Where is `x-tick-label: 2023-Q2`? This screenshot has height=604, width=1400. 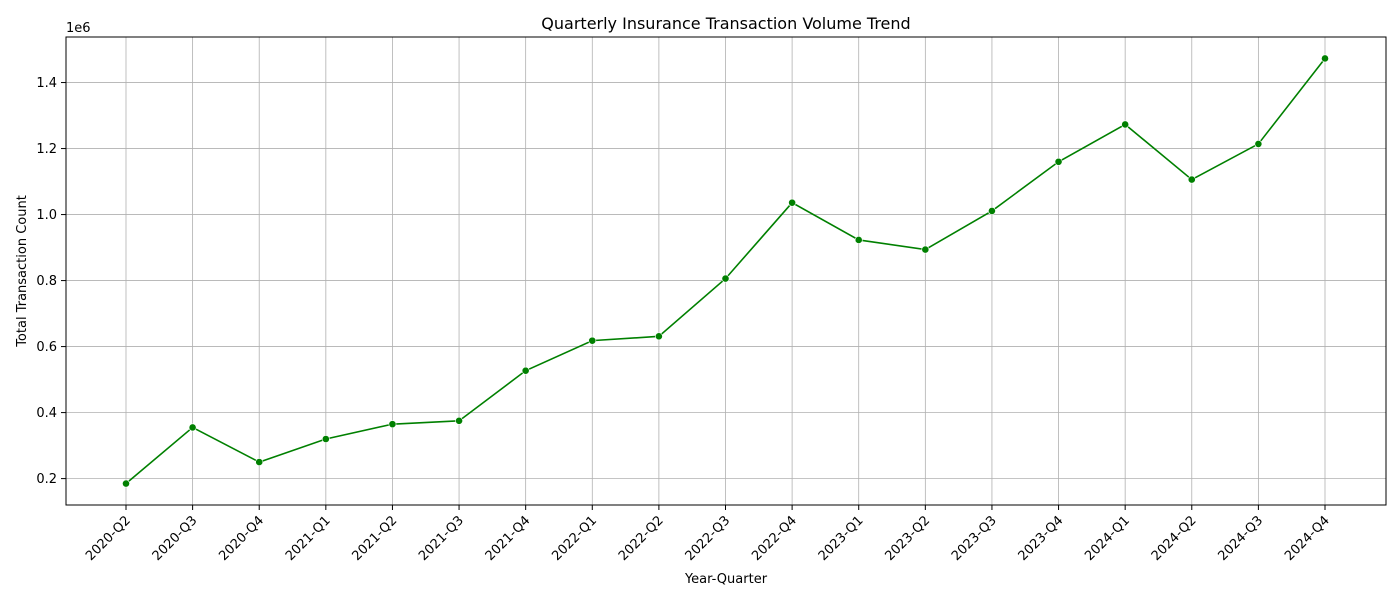
x-tick-label: 2023-Q2 is located at coordinates (907, 538).